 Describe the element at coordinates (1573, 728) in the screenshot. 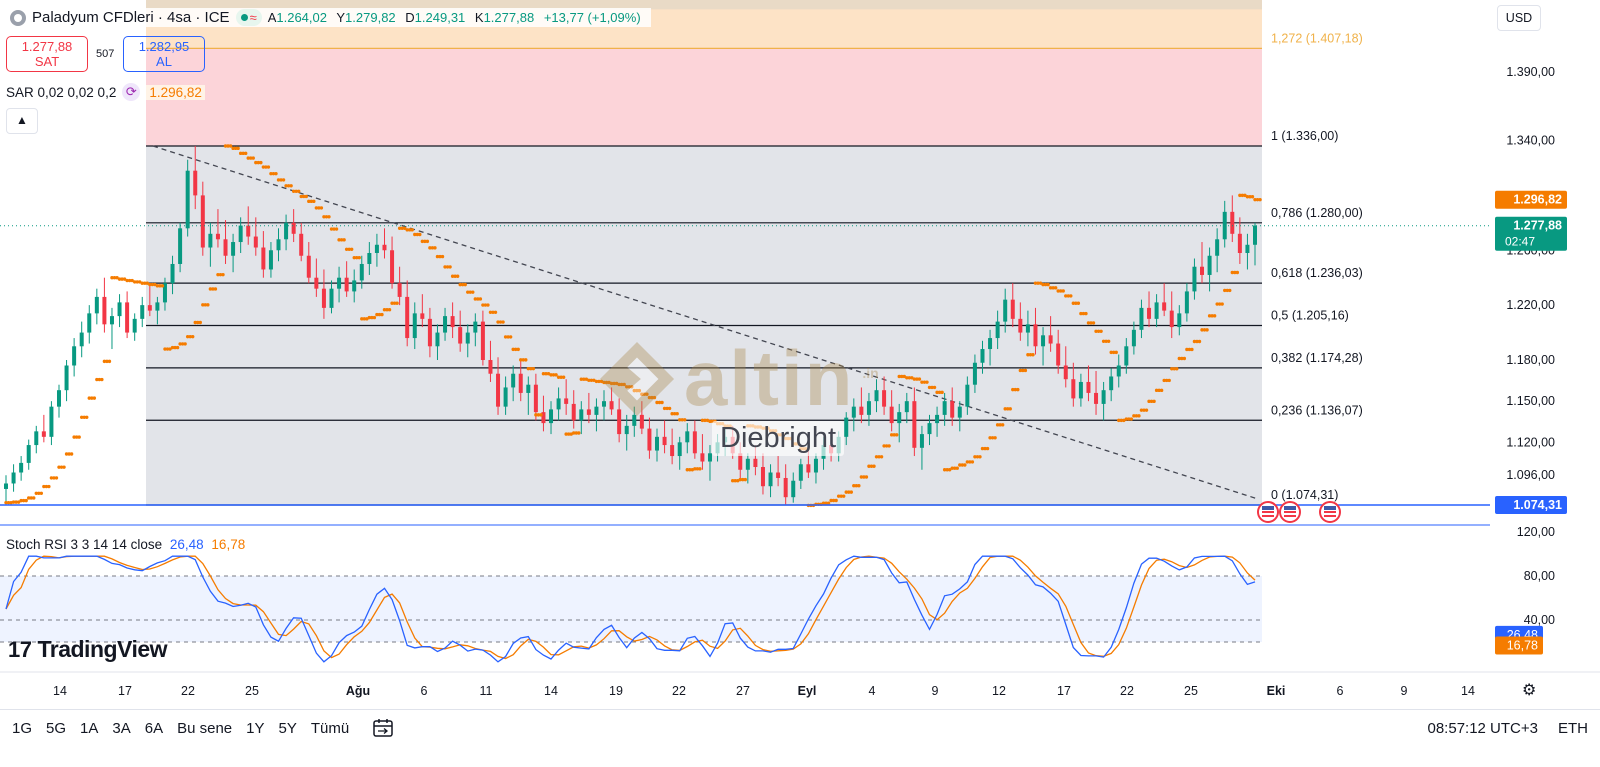

I see `session-selector: ETH` at that location.